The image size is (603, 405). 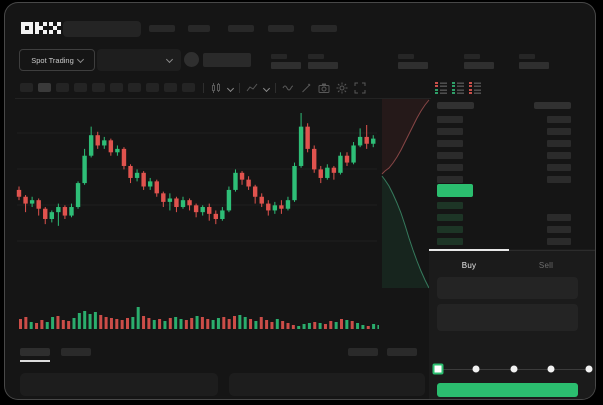 What do you see at coordinates (405, 136) in the screenshot?
I see `asks-depth-fill` at bounding box center [405, 136].